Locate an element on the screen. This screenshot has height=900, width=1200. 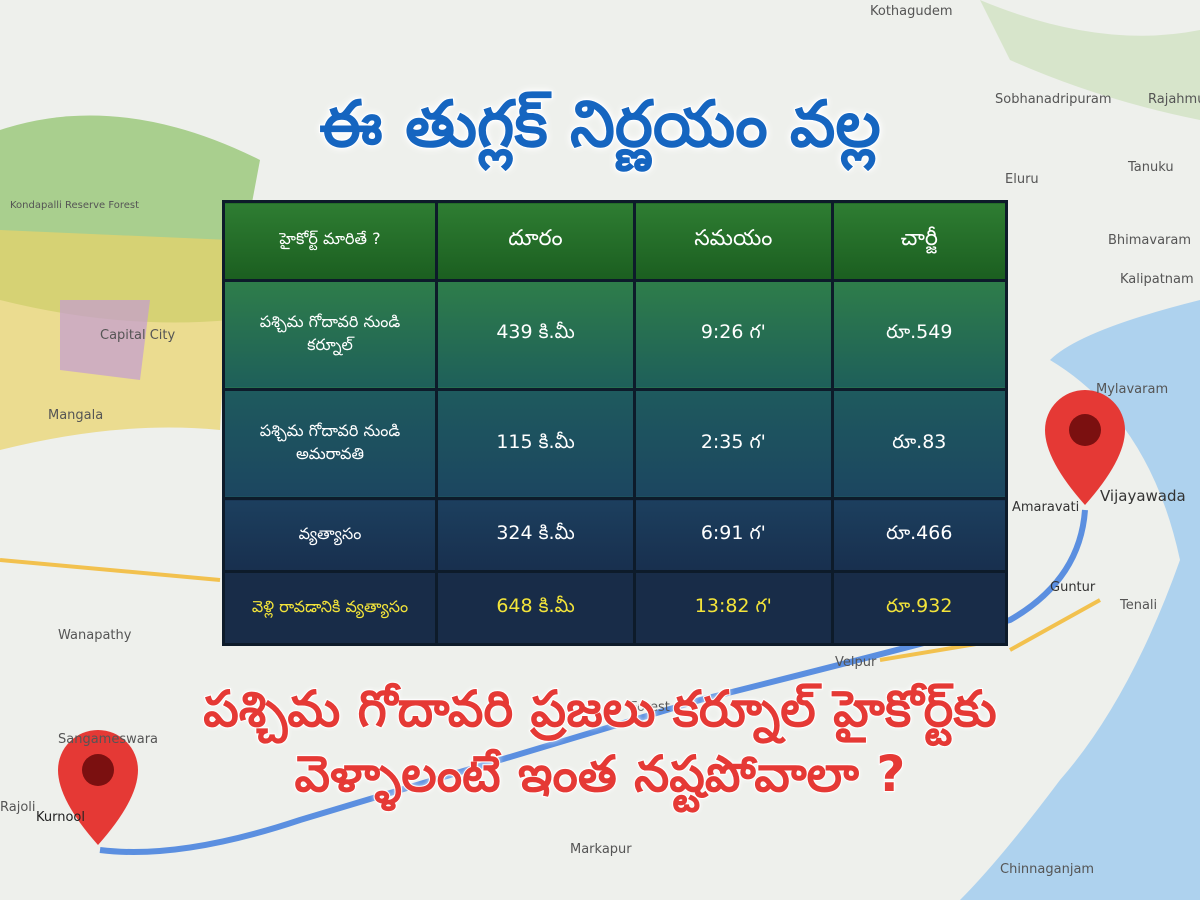
map-label: Rajahmu is located at coordinates (1174, 99).